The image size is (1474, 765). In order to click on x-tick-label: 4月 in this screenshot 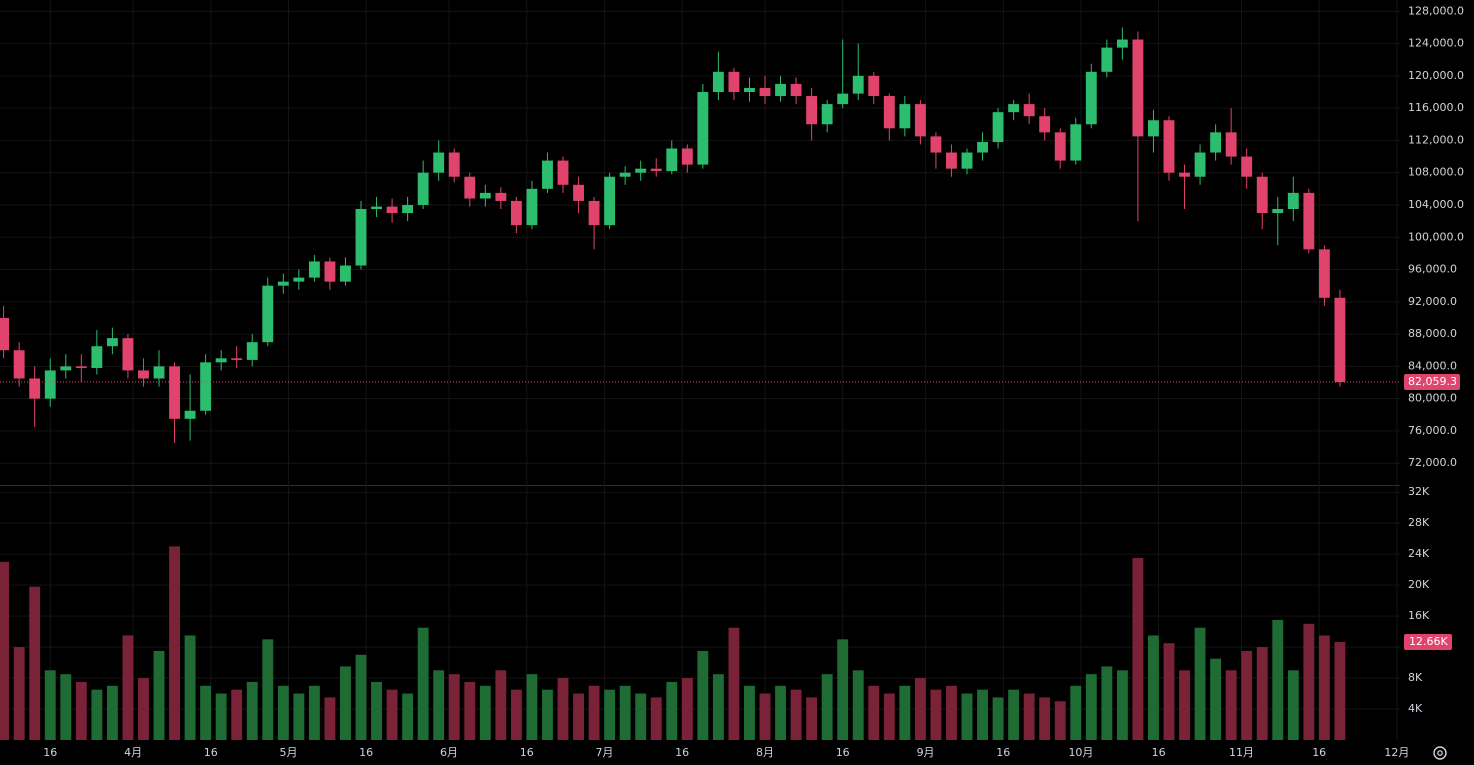, I will do `click(133, 752)`.